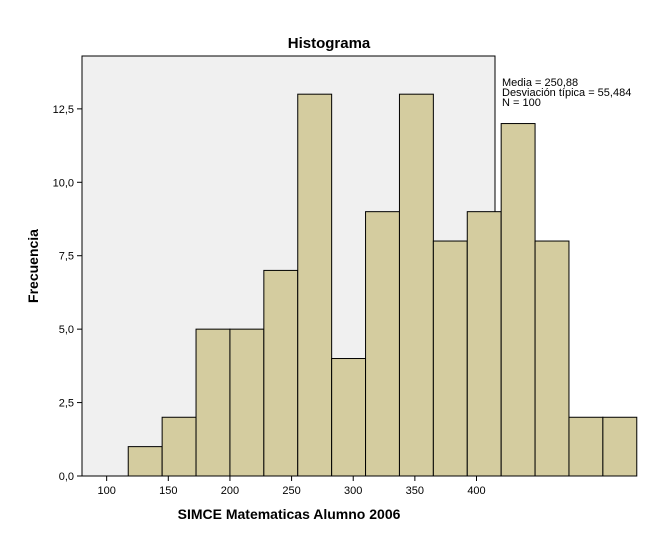 Image resolution: width=648 pixels, height=550 pixels. What do you see at coordinates (476, 491) in the screenshot?
I see `x-tick-label: 400` at bounding box center [476, 491].